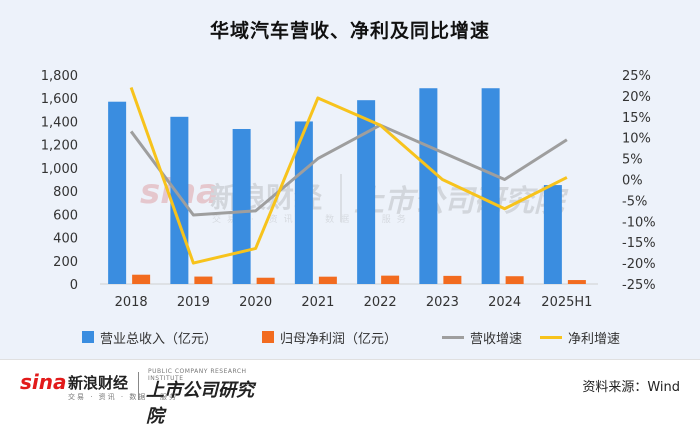  I want to click on right-axis-tick-label: -15%, so click(639, 243).